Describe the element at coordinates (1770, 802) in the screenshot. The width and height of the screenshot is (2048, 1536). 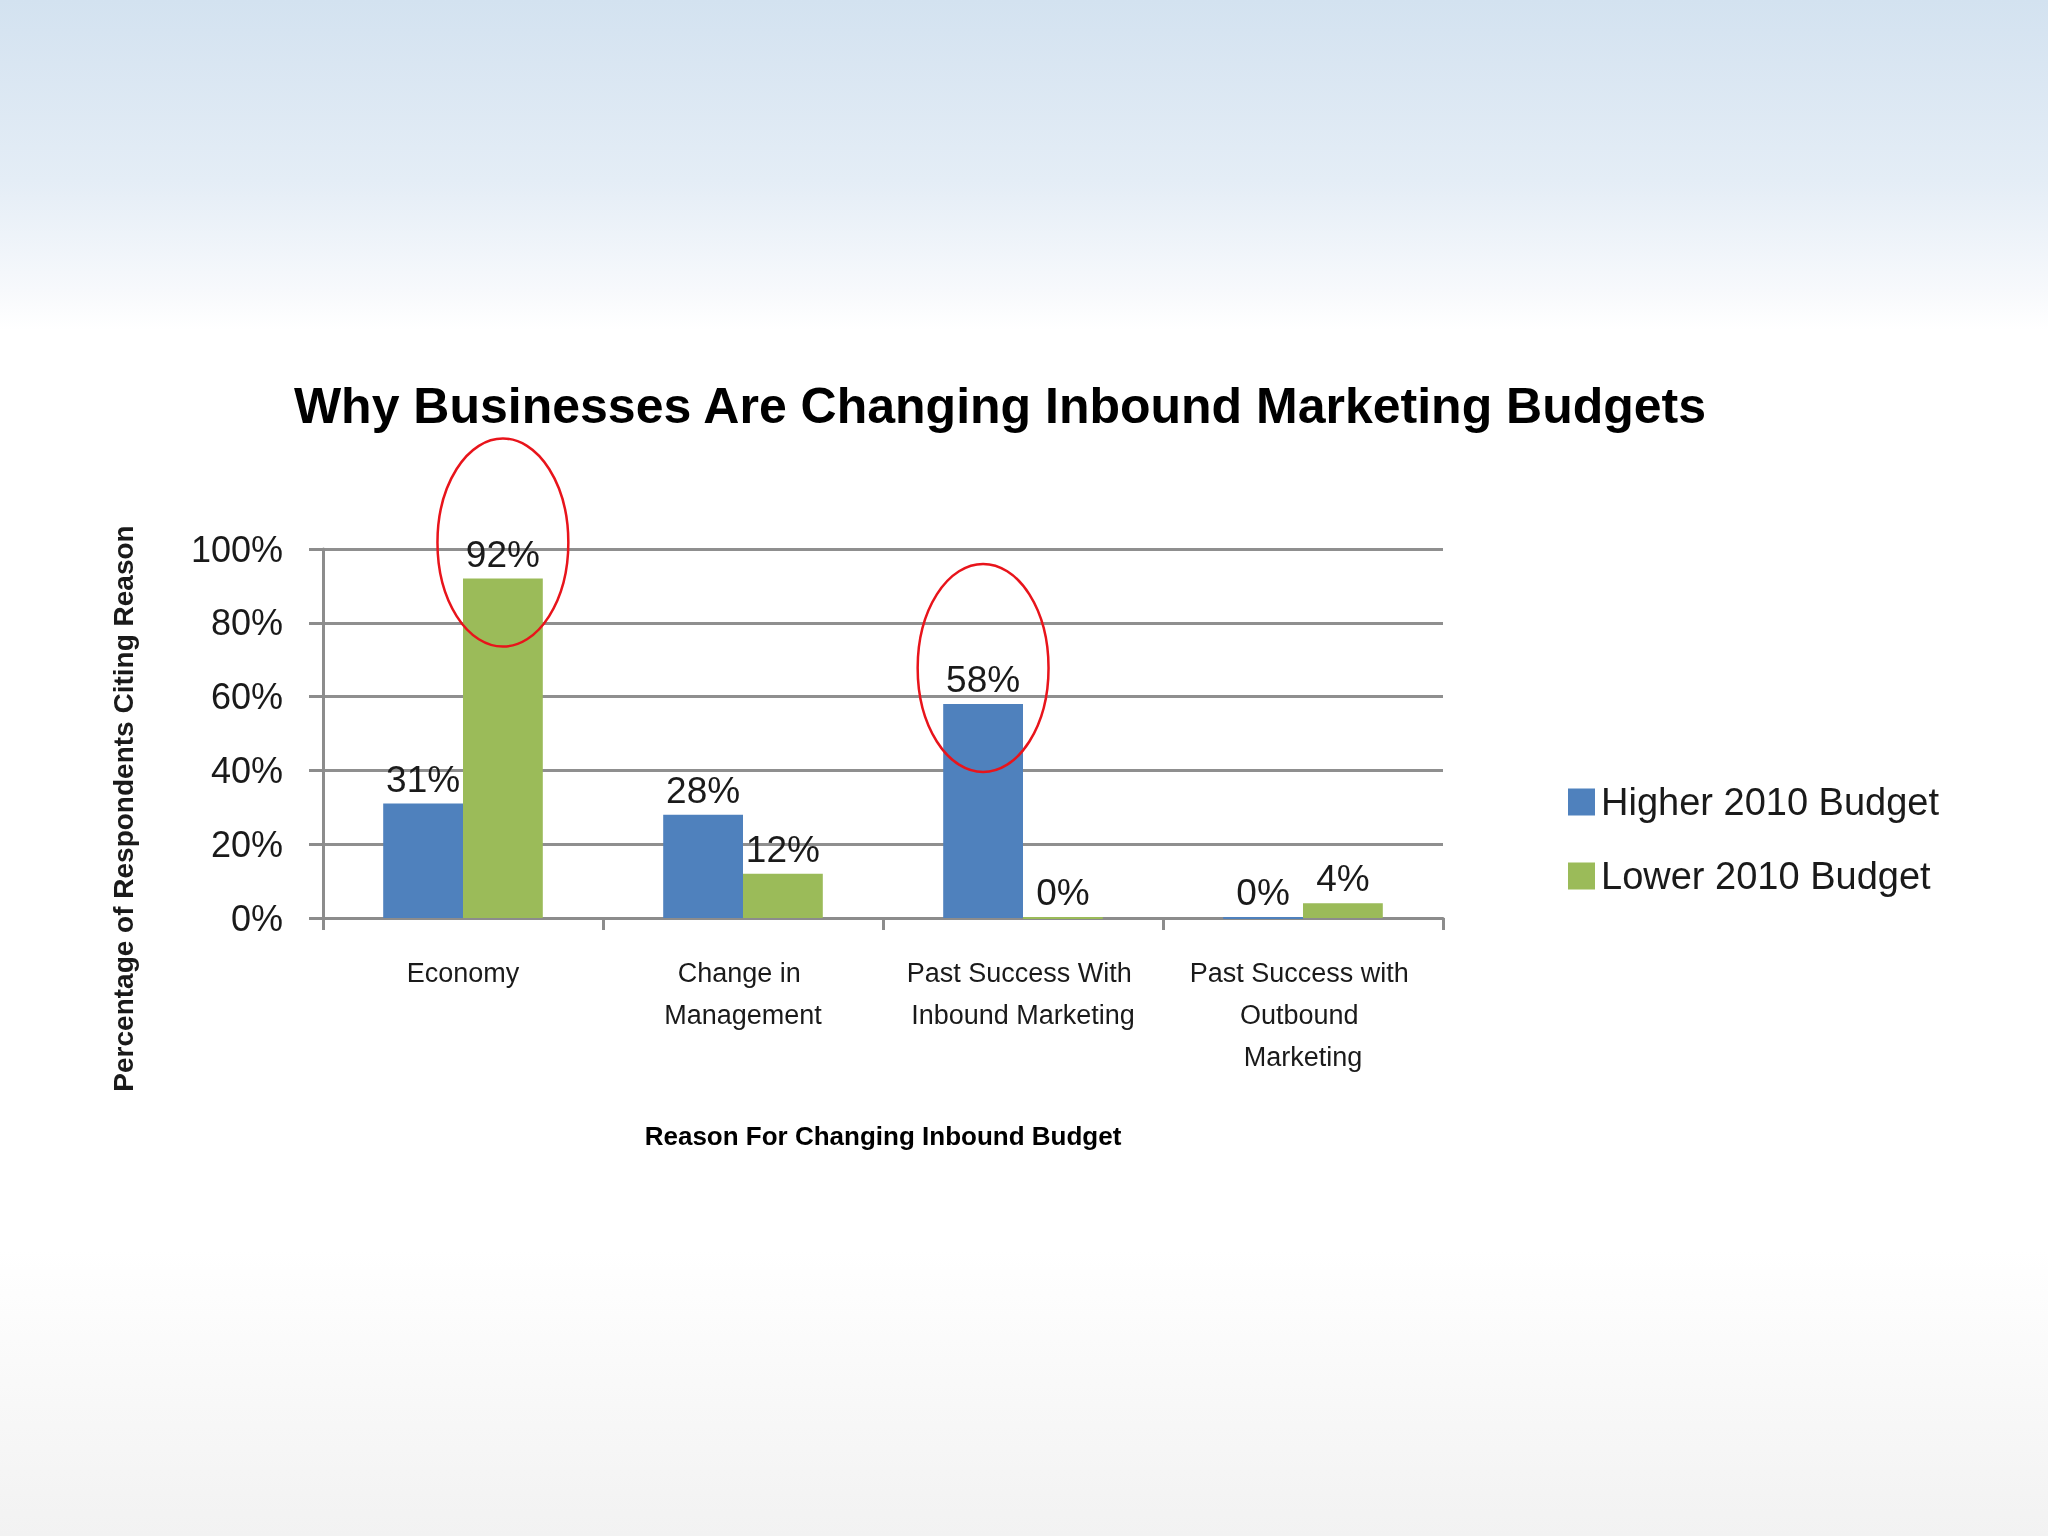
I see `legend-label: Higher 2010 Budget` at that location.